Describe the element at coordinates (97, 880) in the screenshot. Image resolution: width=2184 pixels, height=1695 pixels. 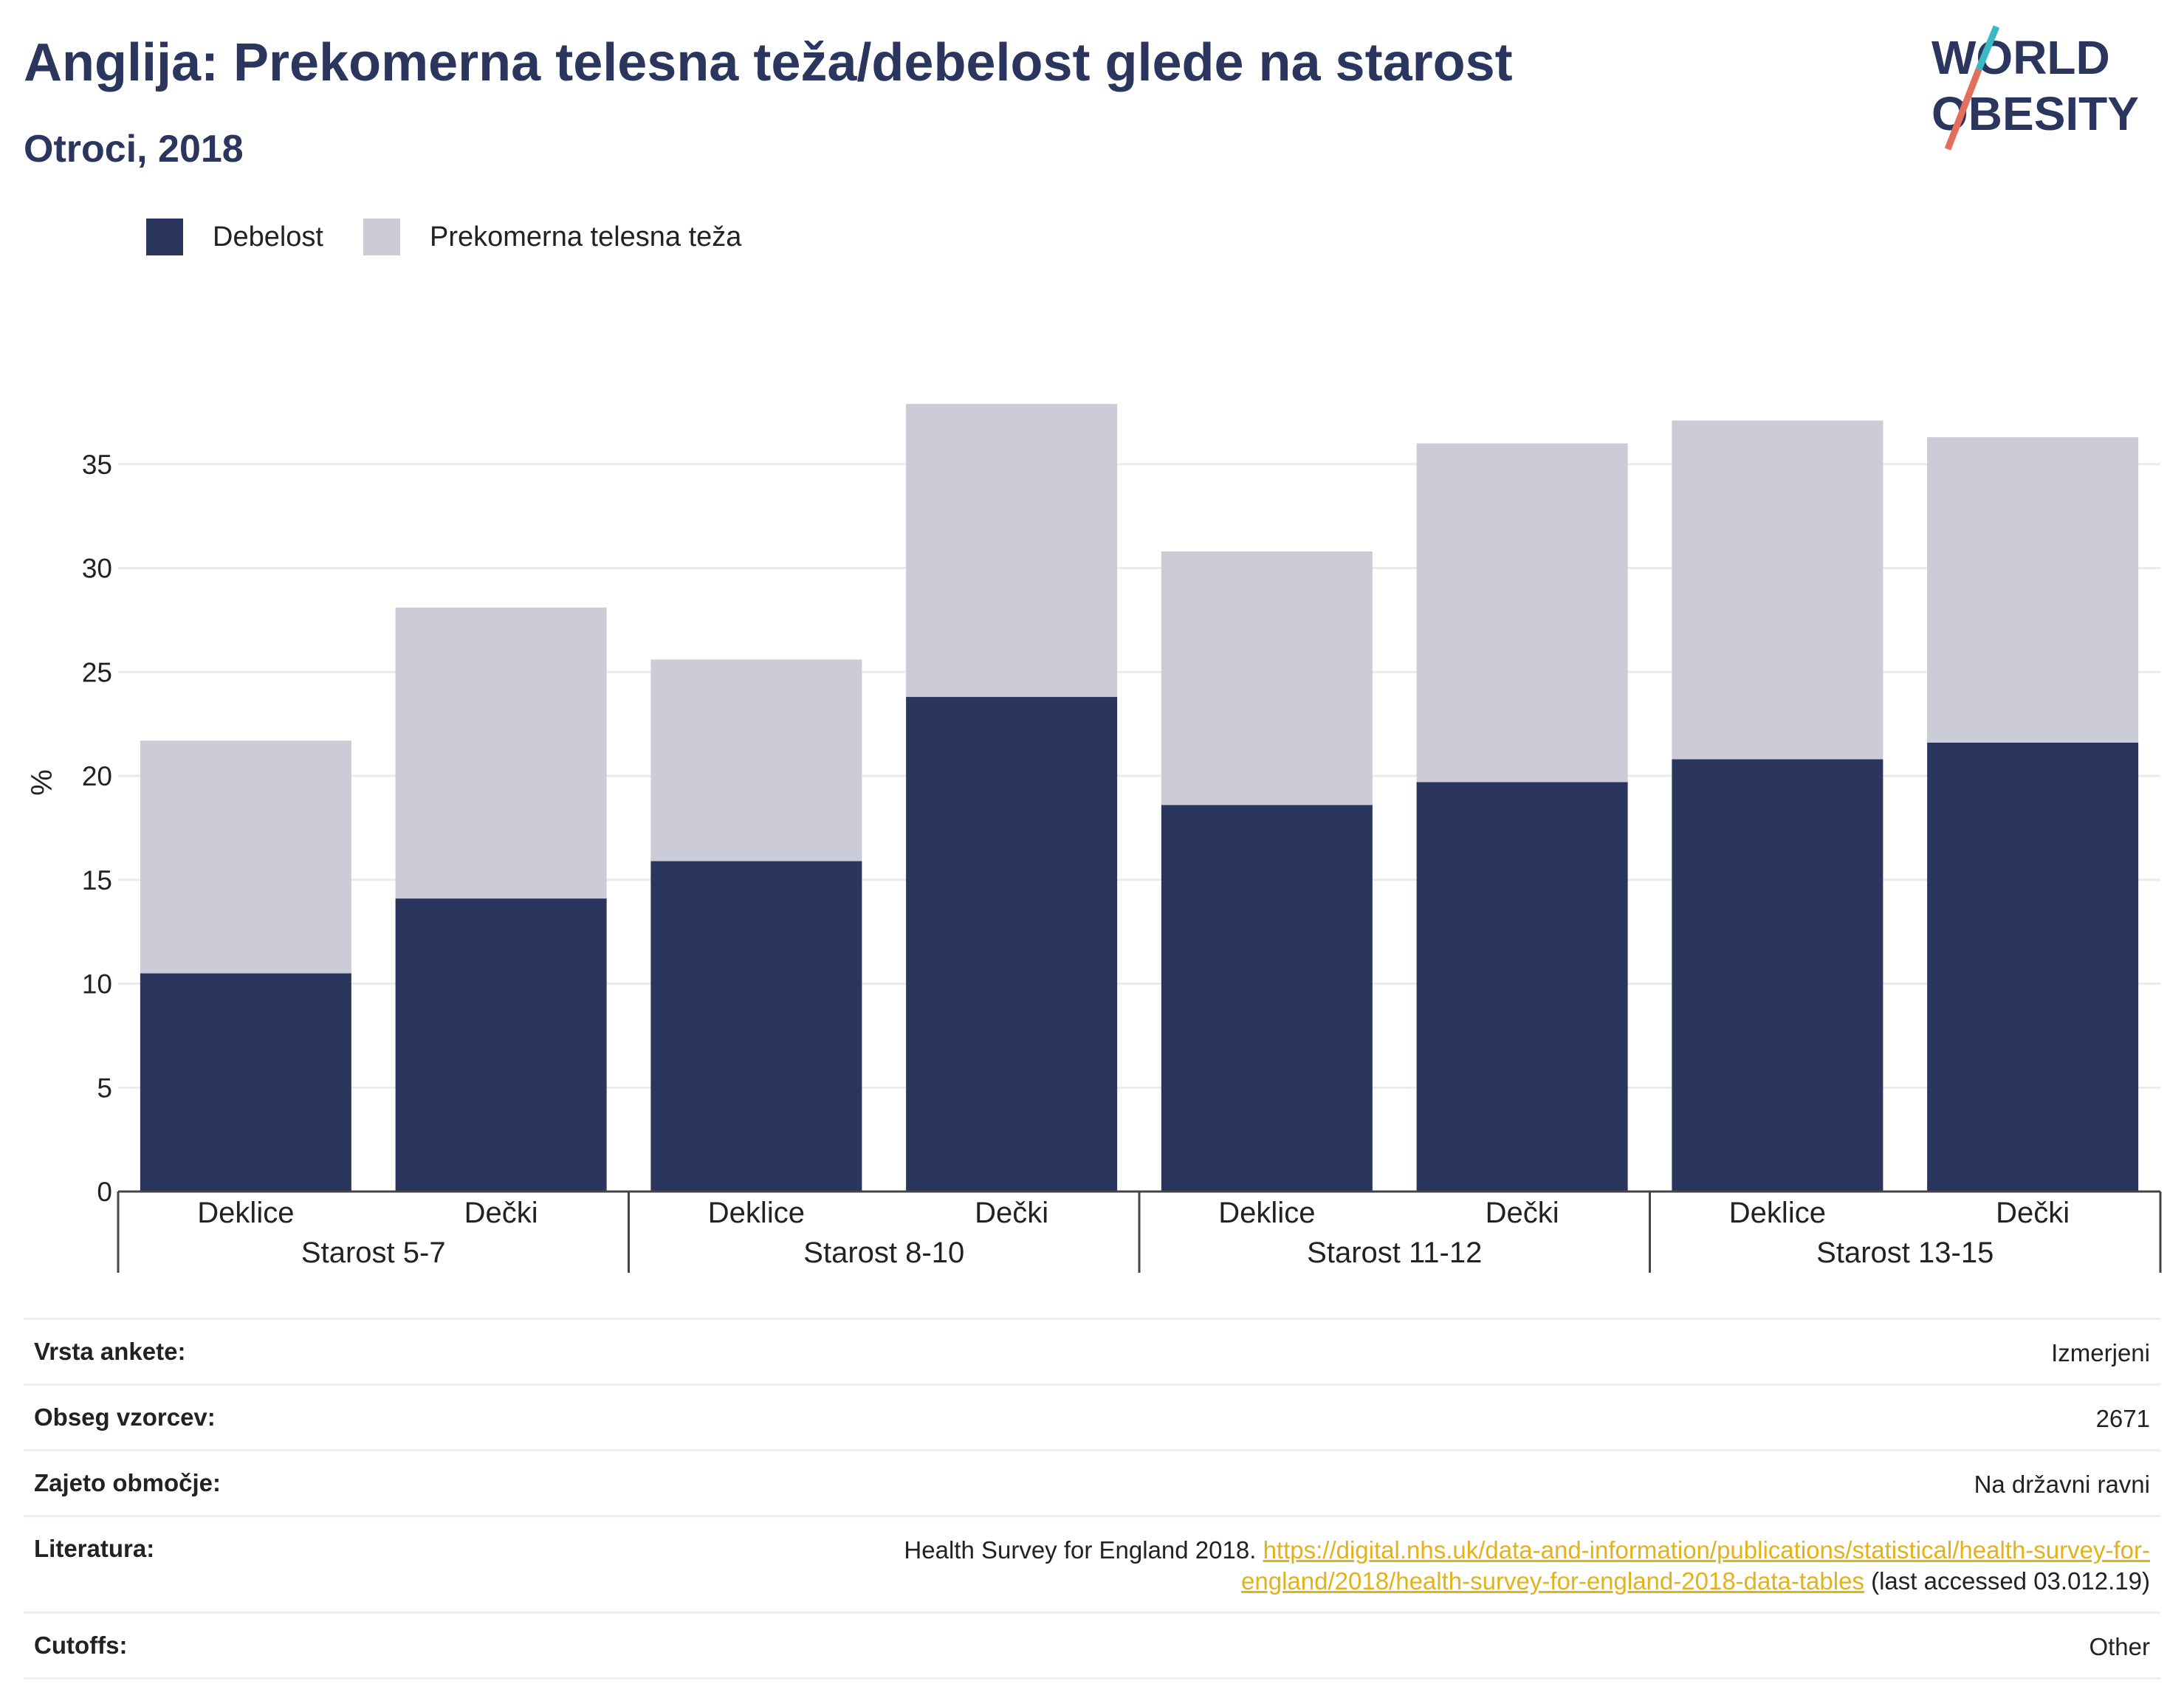
I see `y-tick-label: 15` at that location.